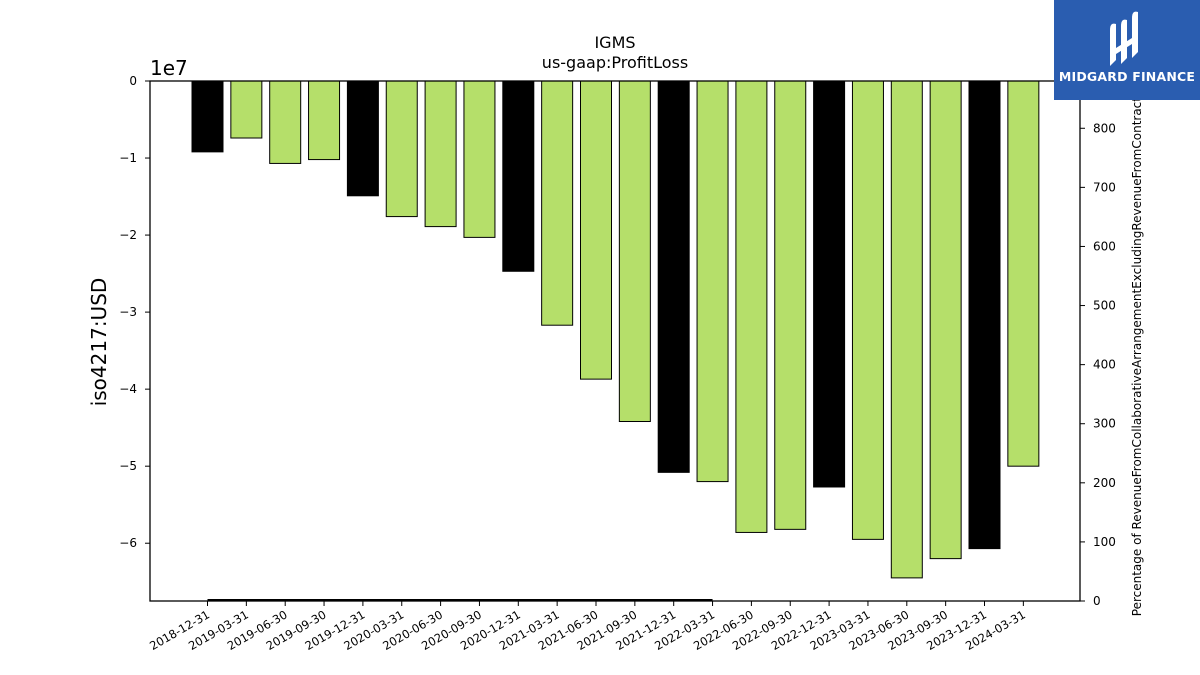 The image size is (1200, 675). I want to click on y2-tick-label: 700, so click(1104, 187).